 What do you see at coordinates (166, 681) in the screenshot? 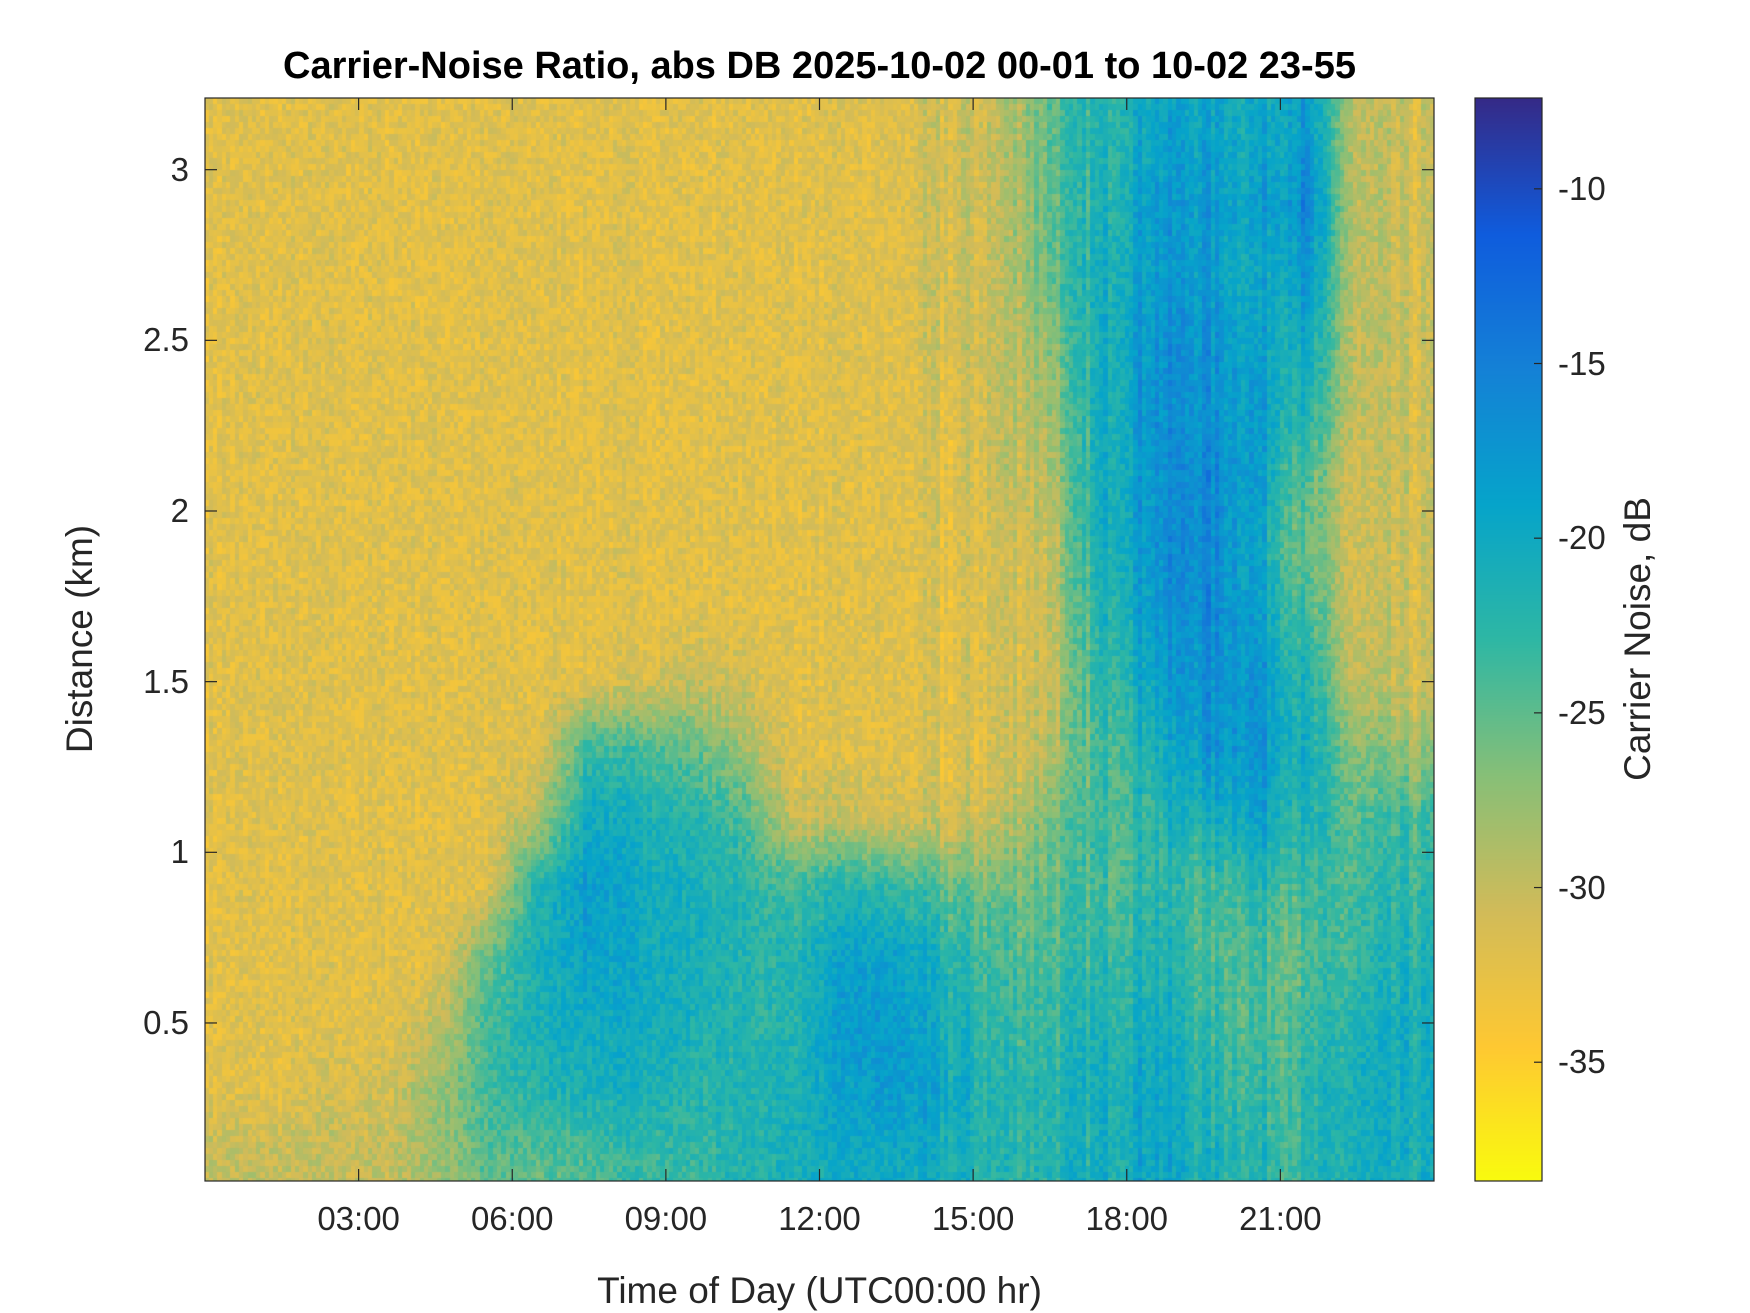
I see `y-tick-label: 1.5` at bounding box center [166, 681].